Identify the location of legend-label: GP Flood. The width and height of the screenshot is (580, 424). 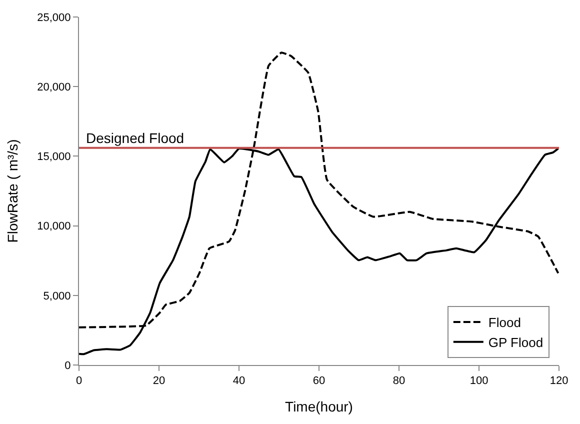
(516, 342).